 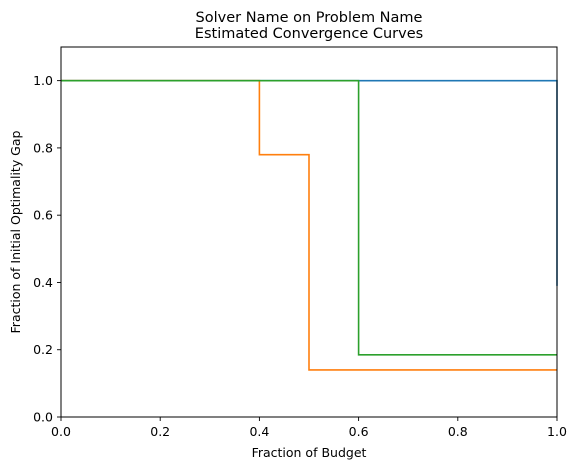 What do you see at coordinates (309, 34) in the screenshot?
I see `chart-title-line-2: Estimated Convergence Curves` at bounding box center [309, 34].